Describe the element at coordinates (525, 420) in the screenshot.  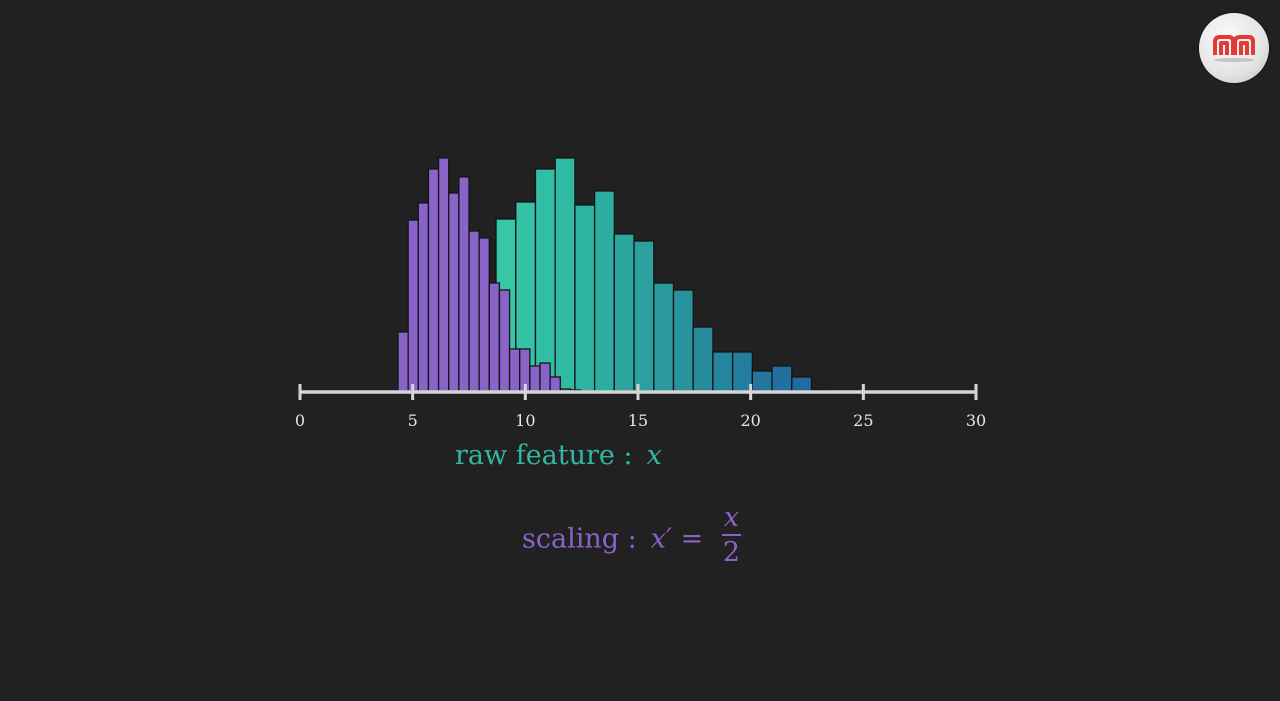
I see `x-tick-label-2: 10` at that location.